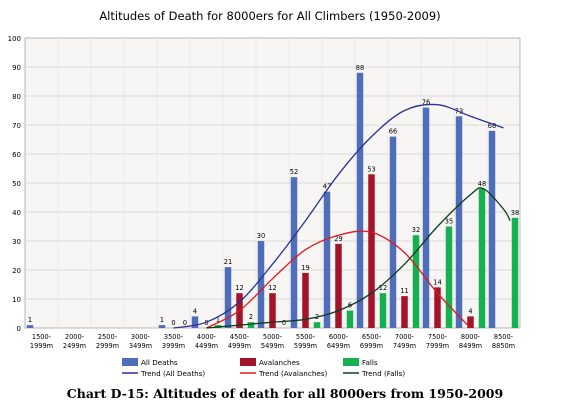  Describe the element at coordinates (437, 346) in the screenshot. I see `x-tick-label: 7999m` at that location.